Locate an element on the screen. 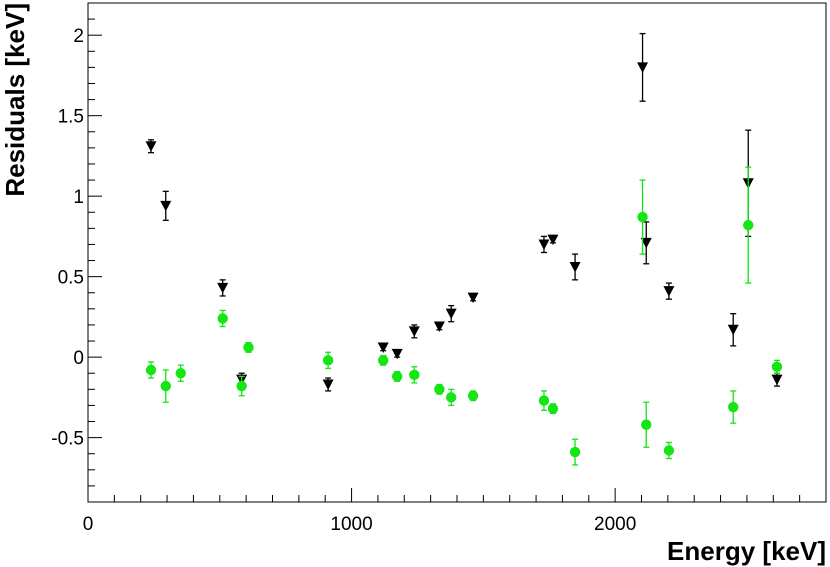 This screenshot has width=830, height=567. x-axis: 0 1000 2000 is located at coordinates (455, 511).